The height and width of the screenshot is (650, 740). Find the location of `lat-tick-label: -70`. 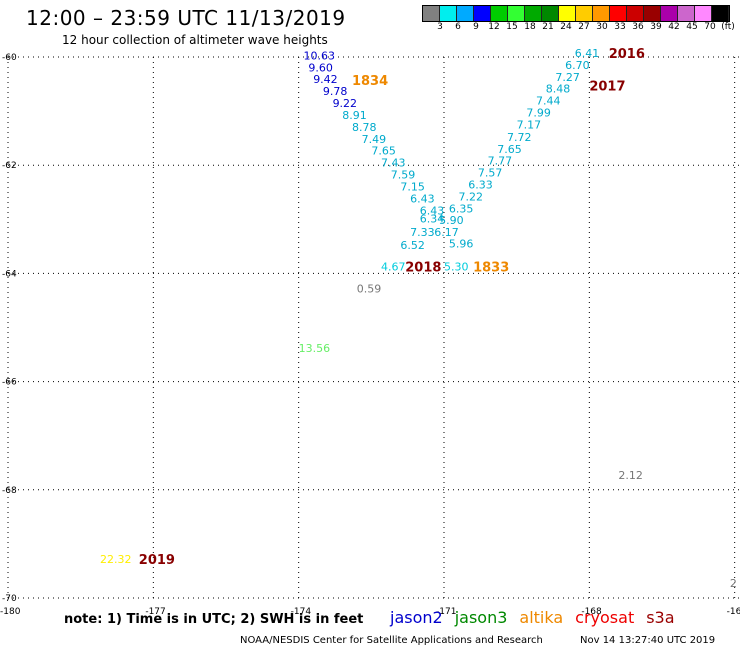

lat-tick-label: -70 is located at coordinates (9, 599).